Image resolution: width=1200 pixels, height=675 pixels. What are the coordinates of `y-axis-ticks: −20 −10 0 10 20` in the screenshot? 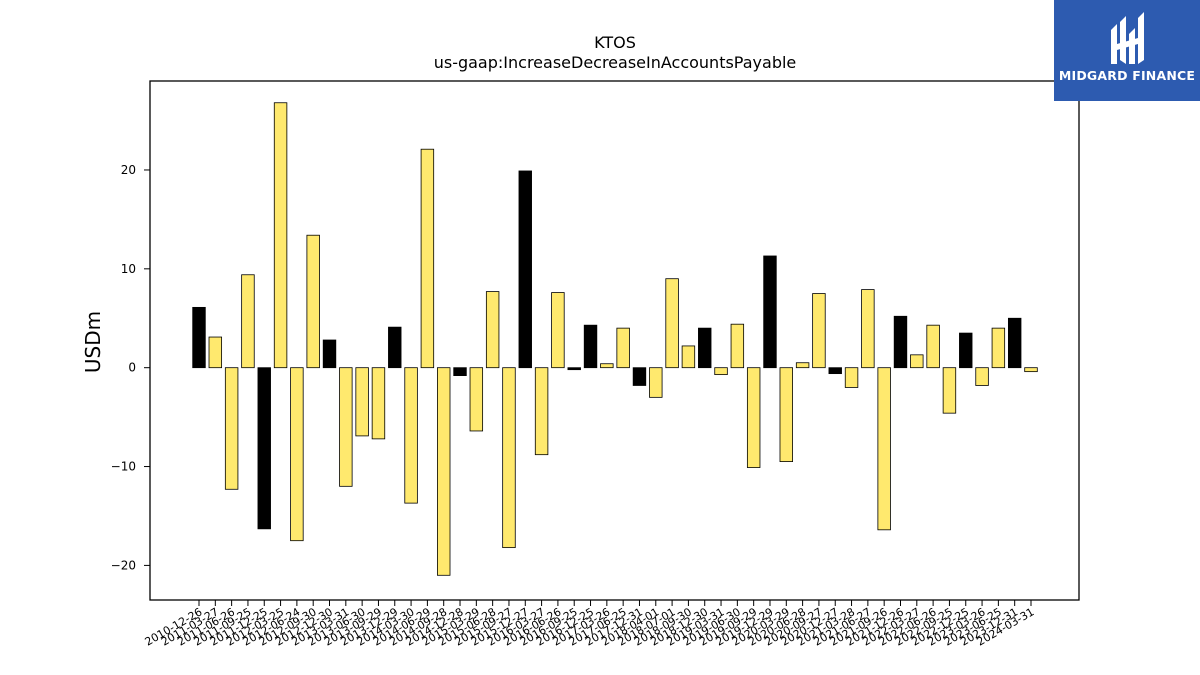 It's located at (130, 367).